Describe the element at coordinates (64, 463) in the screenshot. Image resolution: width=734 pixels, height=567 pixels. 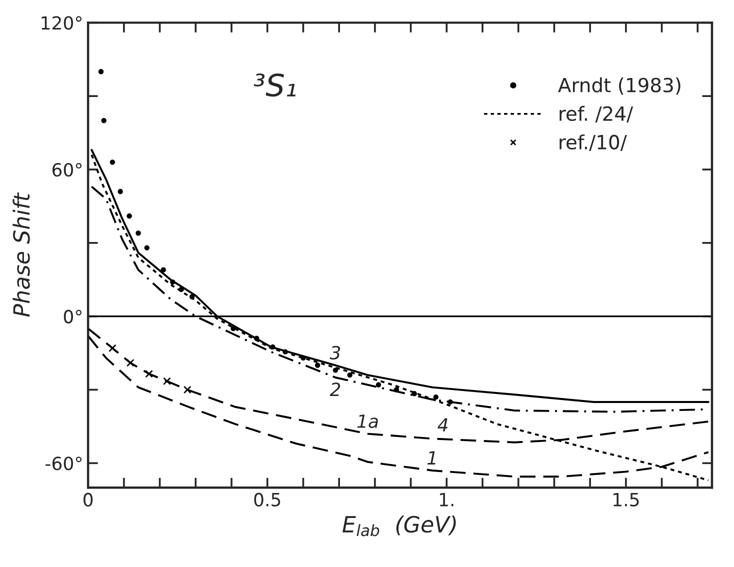
I see `y-tick-label: -60°` at that location.